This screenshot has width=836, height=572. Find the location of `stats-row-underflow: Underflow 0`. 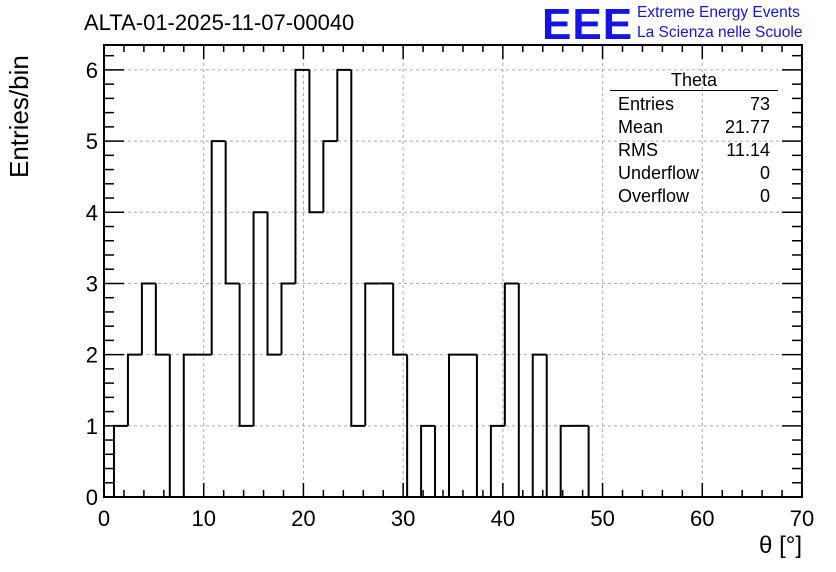

stats-row-underflow: Underflow 0 is located at coordinates (694, 173).